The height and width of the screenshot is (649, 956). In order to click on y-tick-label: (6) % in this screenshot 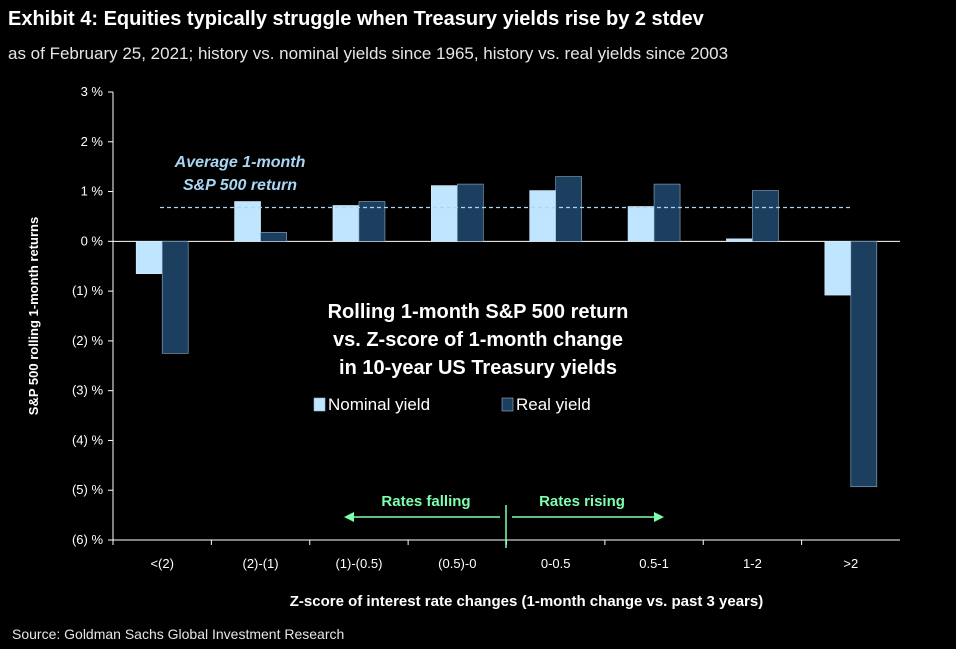, I will do `click(88, 539)`.